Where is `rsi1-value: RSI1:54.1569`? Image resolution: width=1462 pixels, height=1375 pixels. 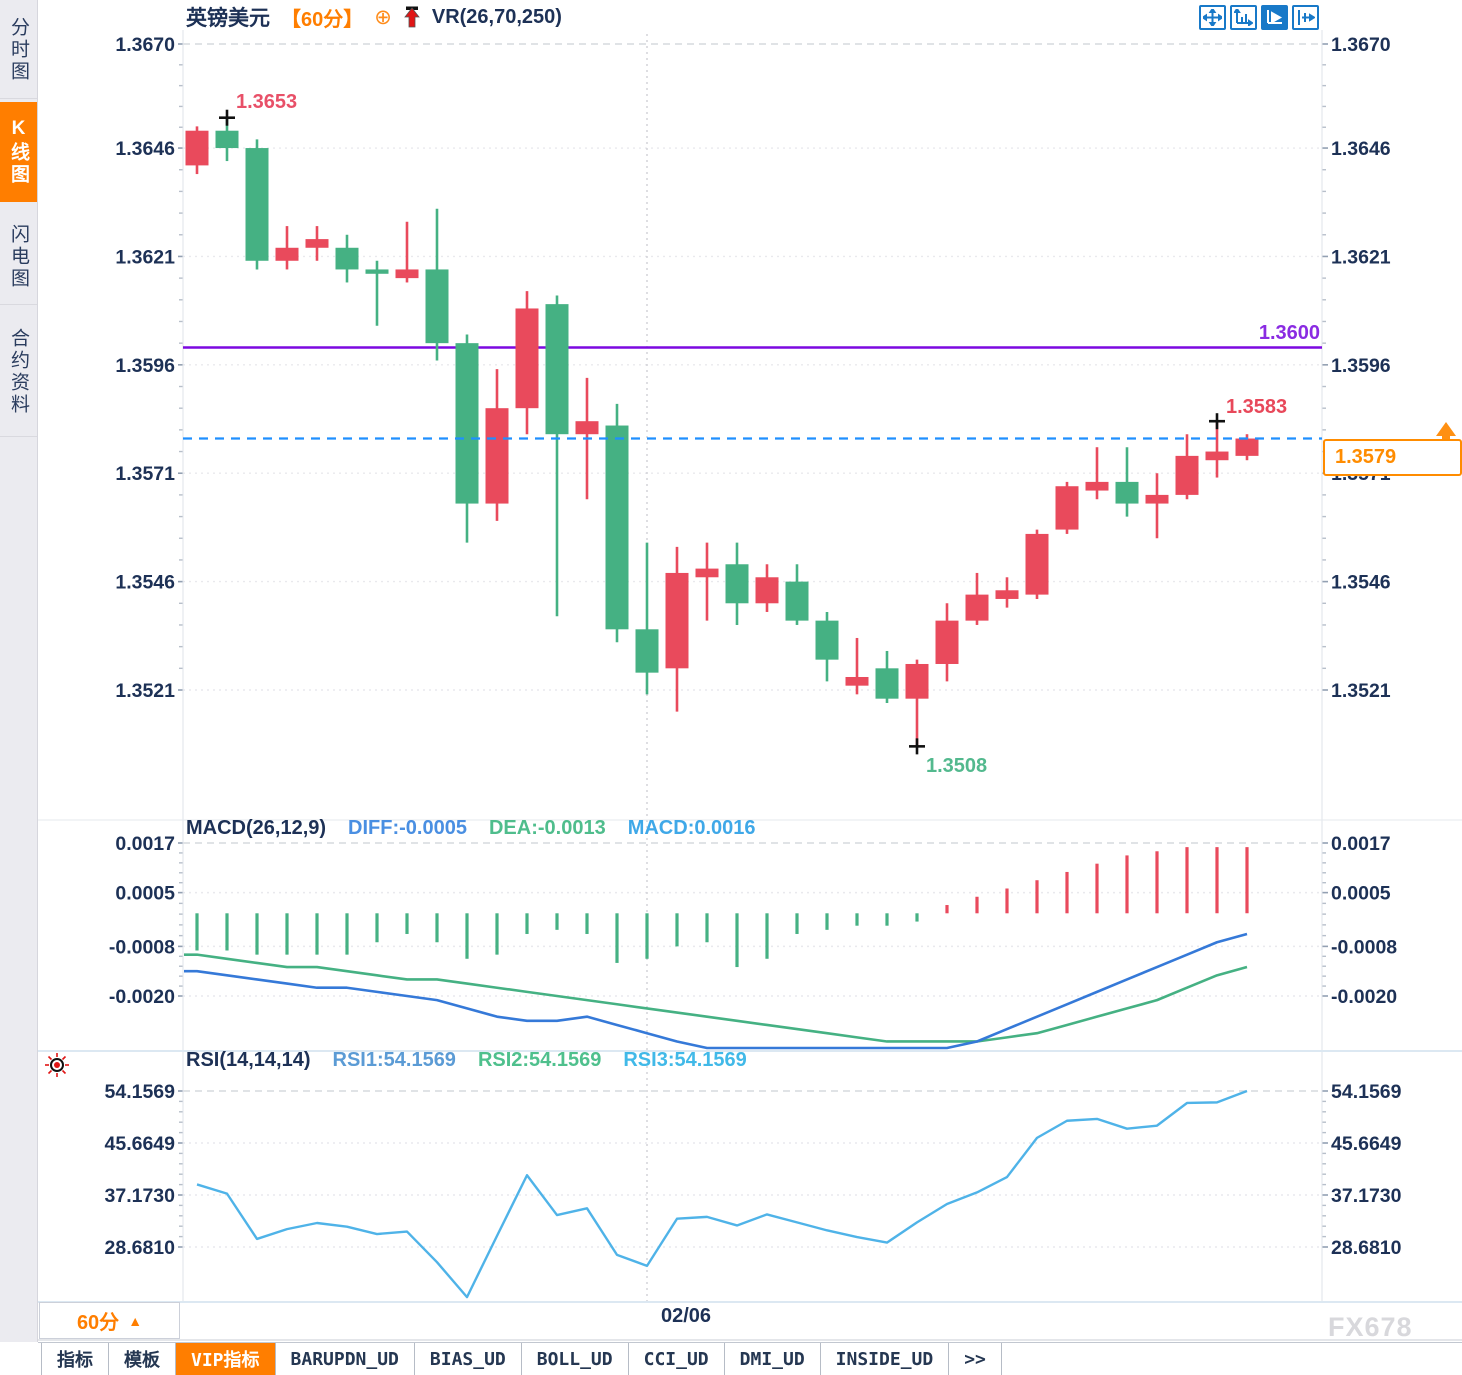 rsi1-value: RSI1:54.1569 is located at coordinates (394, 1060).